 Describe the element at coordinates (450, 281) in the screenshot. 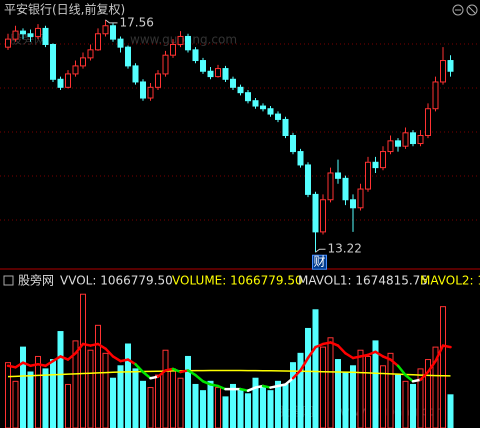

I see `indicator-value: MAVOL2: 1` at that location.